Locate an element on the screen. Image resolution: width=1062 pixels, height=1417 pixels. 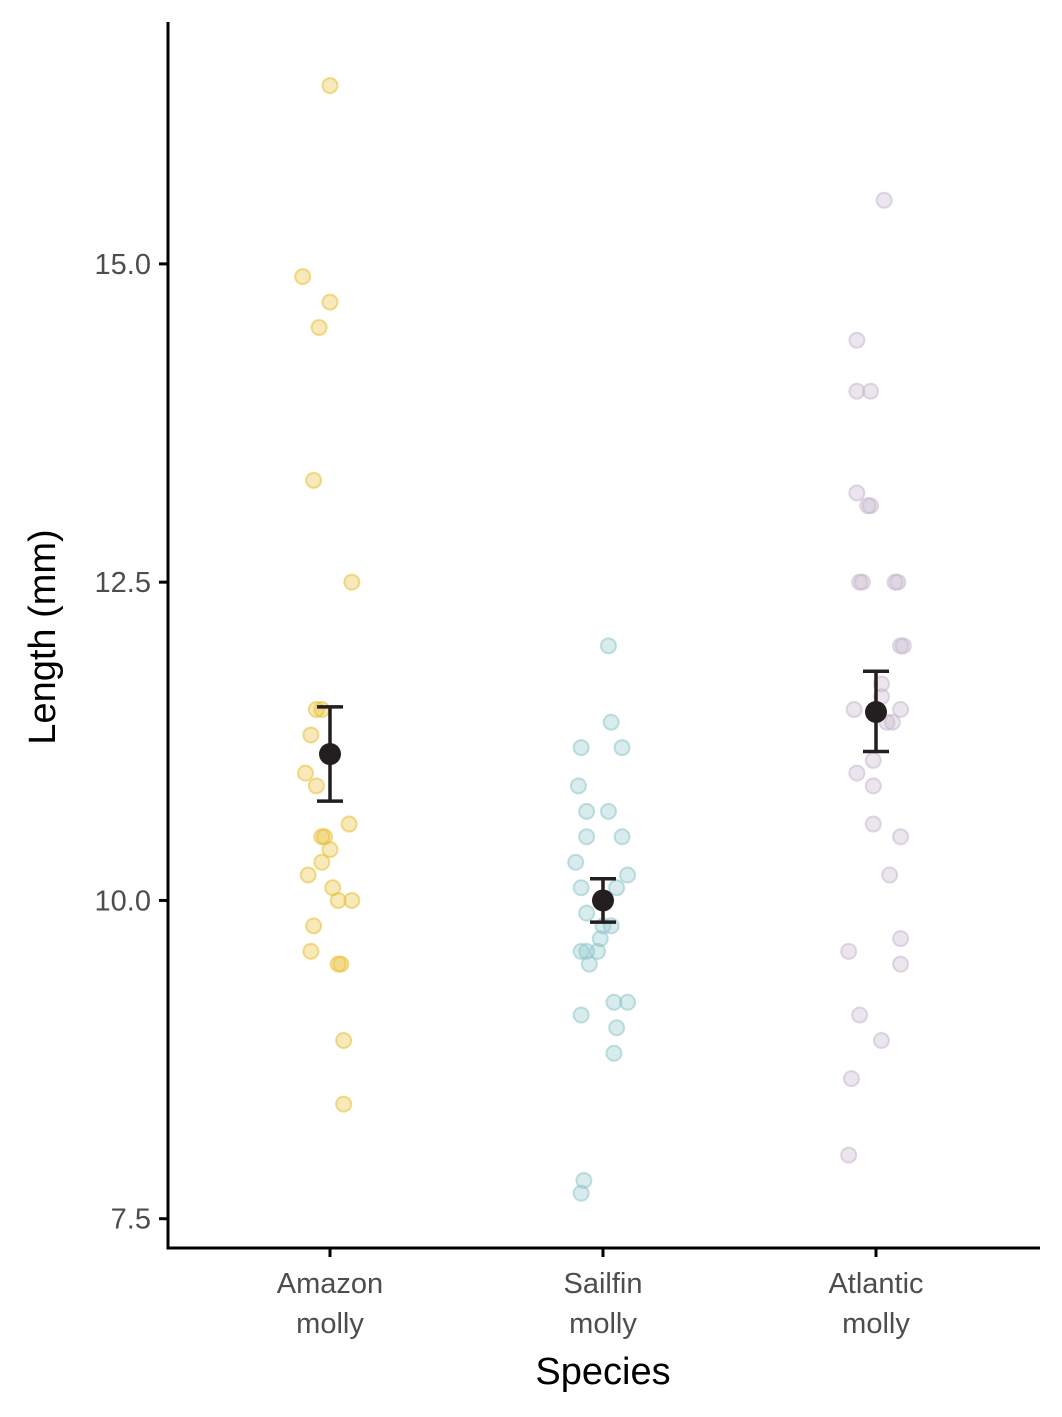
y-tick-label: 15.0 is located at coordinates (123, 265).